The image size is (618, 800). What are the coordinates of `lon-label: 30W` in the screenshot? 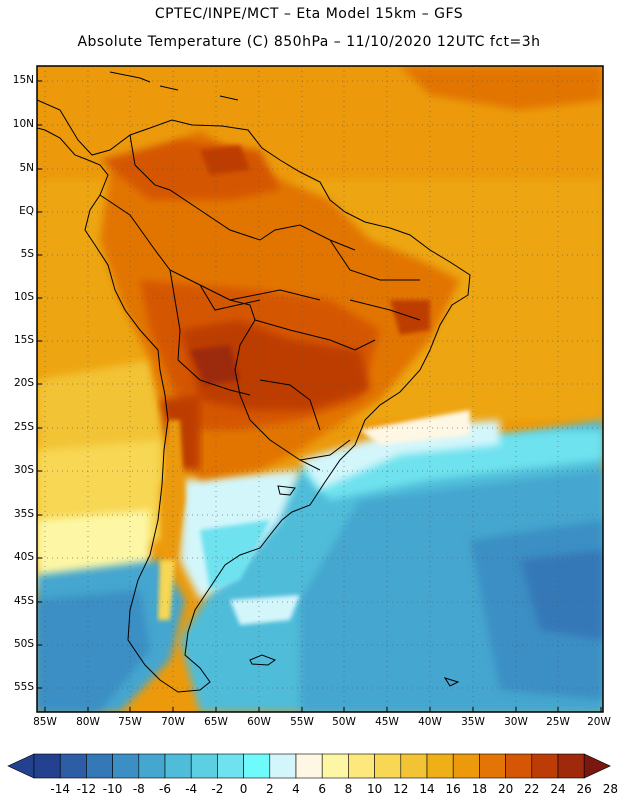 It's located at (516, 722).